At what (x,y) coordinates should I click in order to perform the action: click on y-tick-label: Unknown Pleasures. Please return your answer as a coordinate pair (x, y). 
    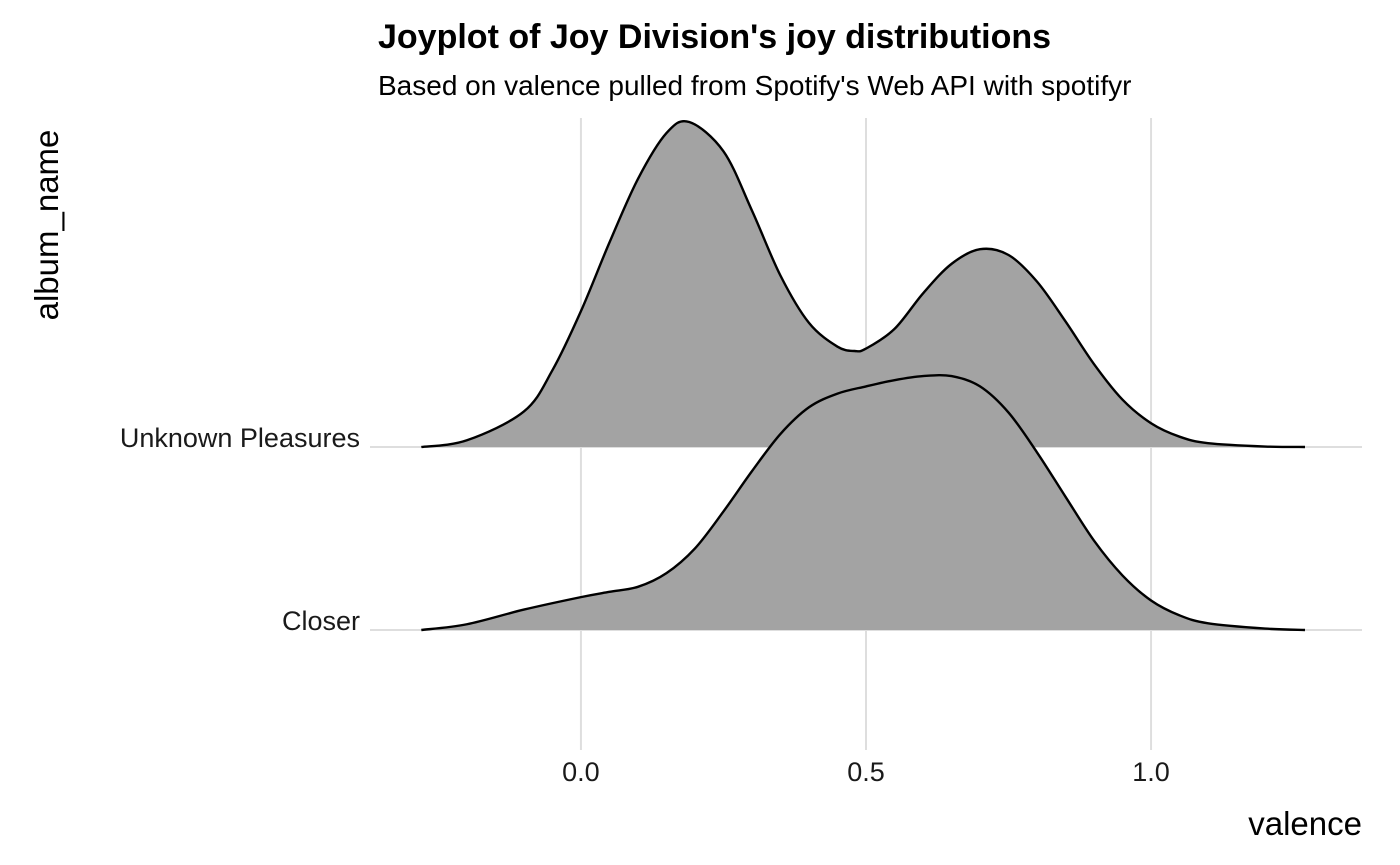
    Looking at the image, I should click on (240, 438).